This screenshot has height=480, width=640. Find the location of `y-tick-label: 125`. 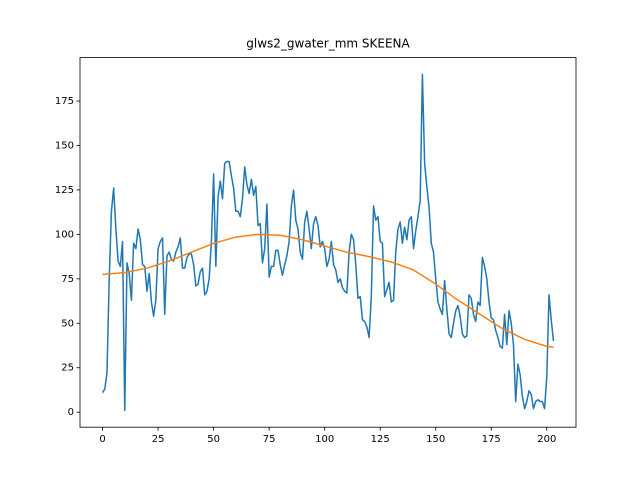

y-tick-label: 125 is located at coordinates (64, 190).